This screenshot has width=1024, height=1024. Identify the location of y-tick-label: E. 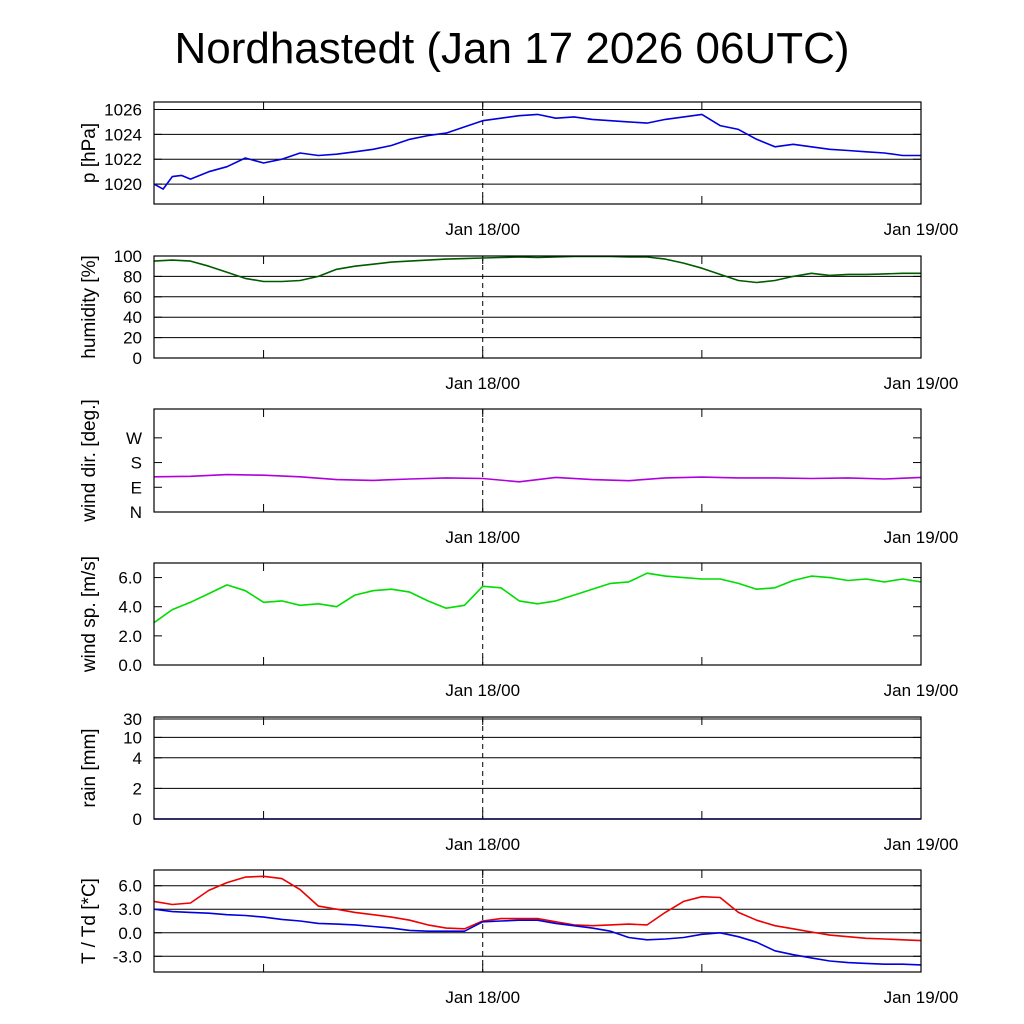
(136, 487).